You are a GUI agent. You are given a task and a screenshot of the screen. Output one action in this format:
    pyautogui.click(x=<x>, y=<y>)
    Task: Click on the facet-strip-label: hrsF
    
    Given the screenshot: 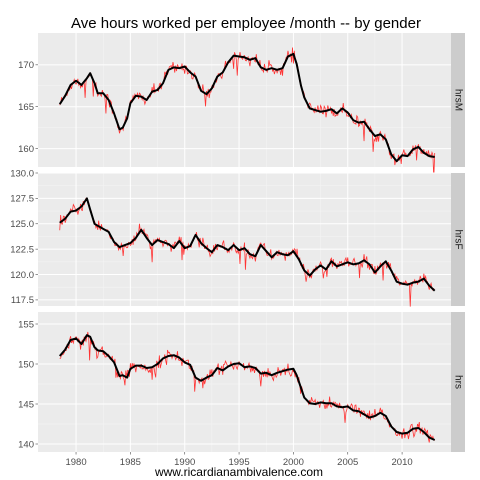 What is the action you would take?
    pyautogui.click(x=458, y=240)
    